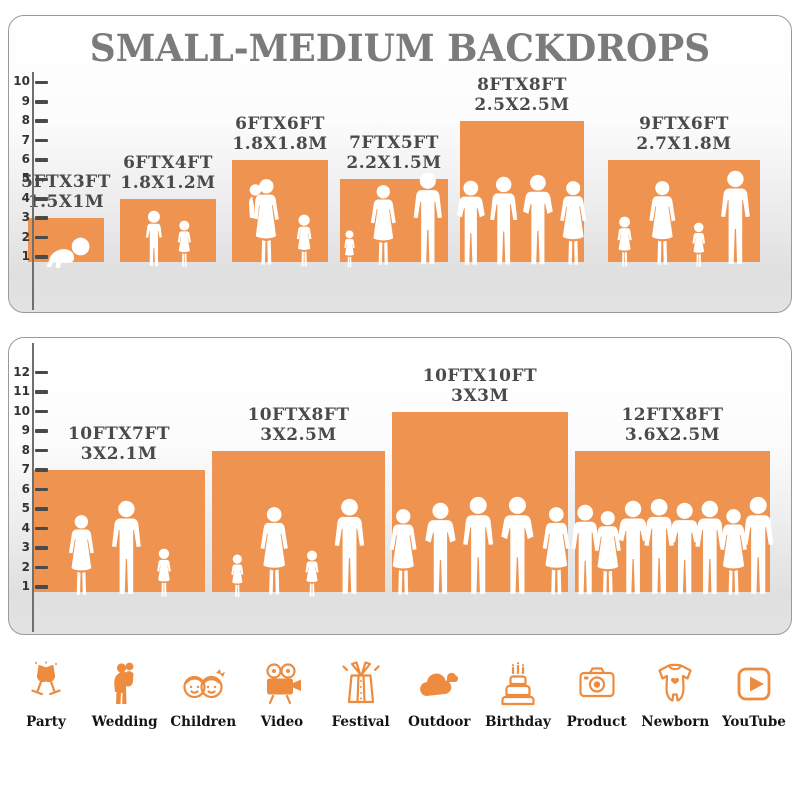 The image size is (800, 800). I want to click on category-label: Wedding, so click(124, 722).